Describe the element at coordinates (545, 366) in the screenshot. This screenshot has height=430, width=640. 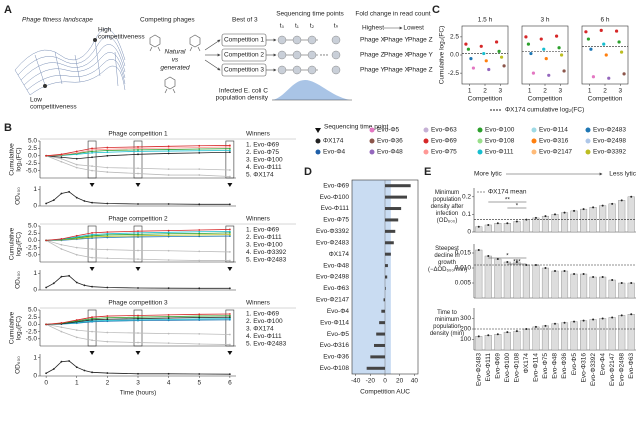
I see `x-tick-label: Evo-Φ75` at that location.